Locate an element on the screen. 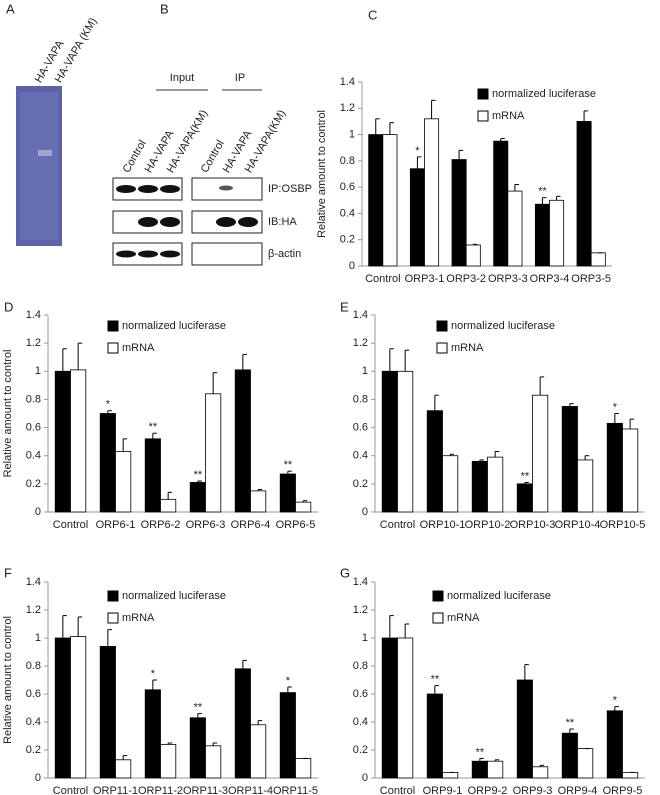 Image resolution: width=660 pixels, height=795 pixels. x-tick-label: ORP6-5 is located at coordinates (296, 525).